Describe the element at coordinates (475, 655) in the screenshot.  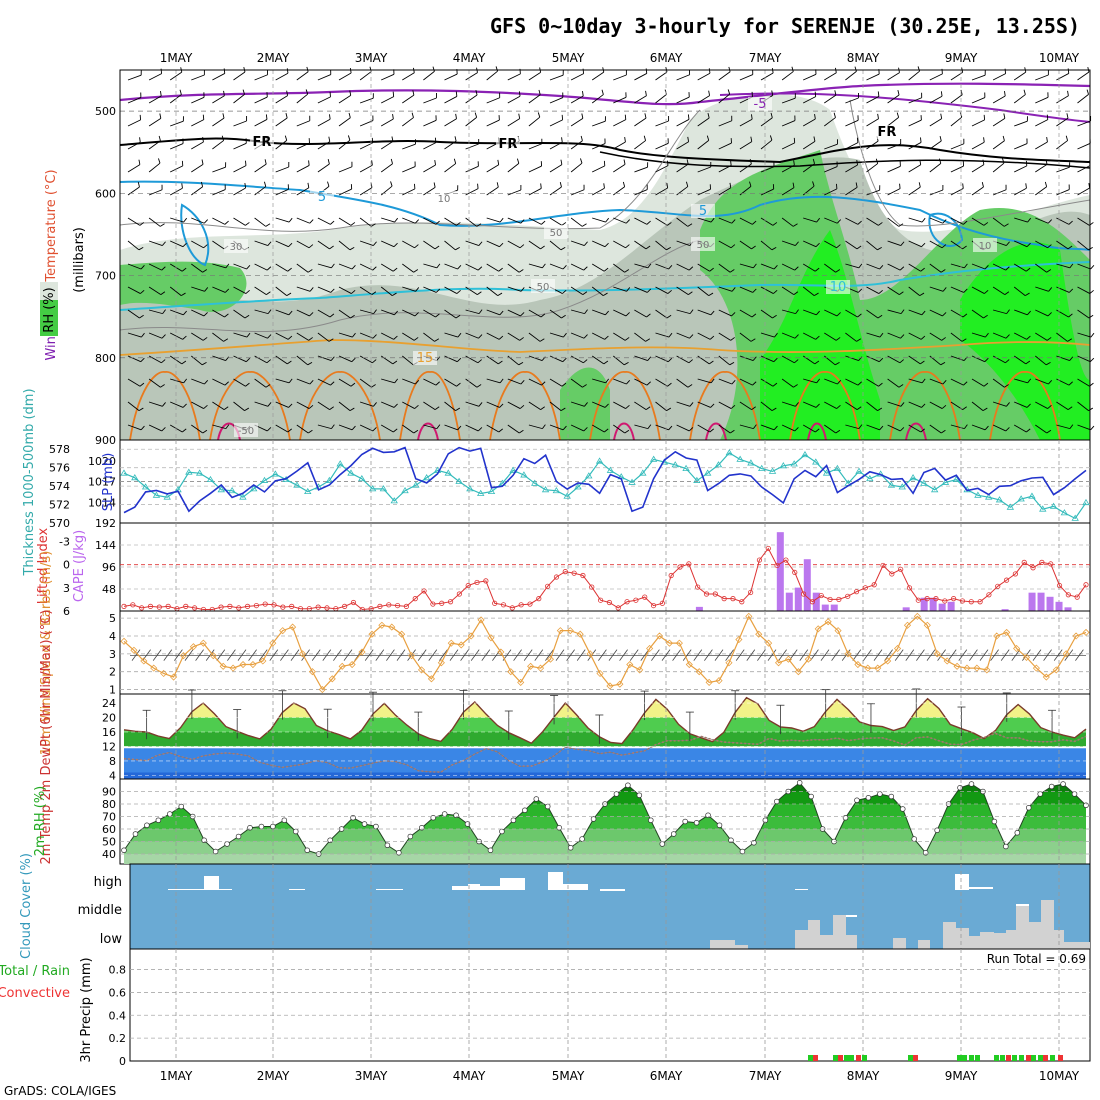
I see `surface-wind-barb` at that location.